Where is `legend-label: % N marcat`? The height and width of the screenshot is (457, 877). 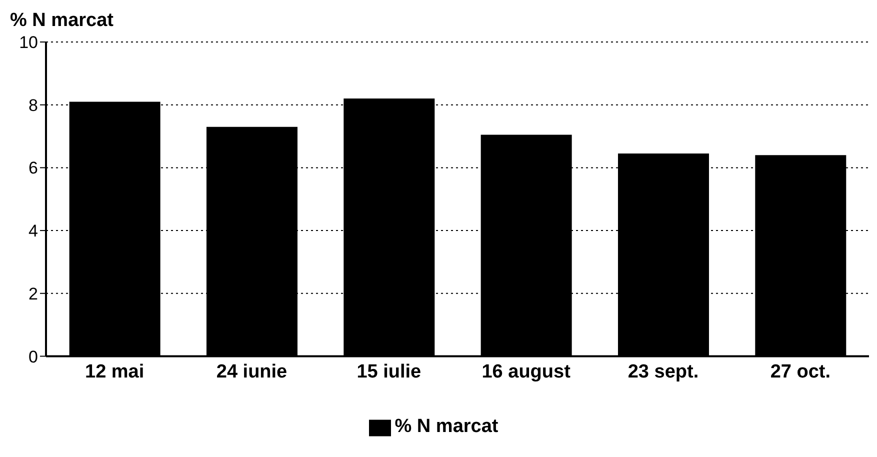
legend-label: % N marcat is located at coordinates (446, 427).